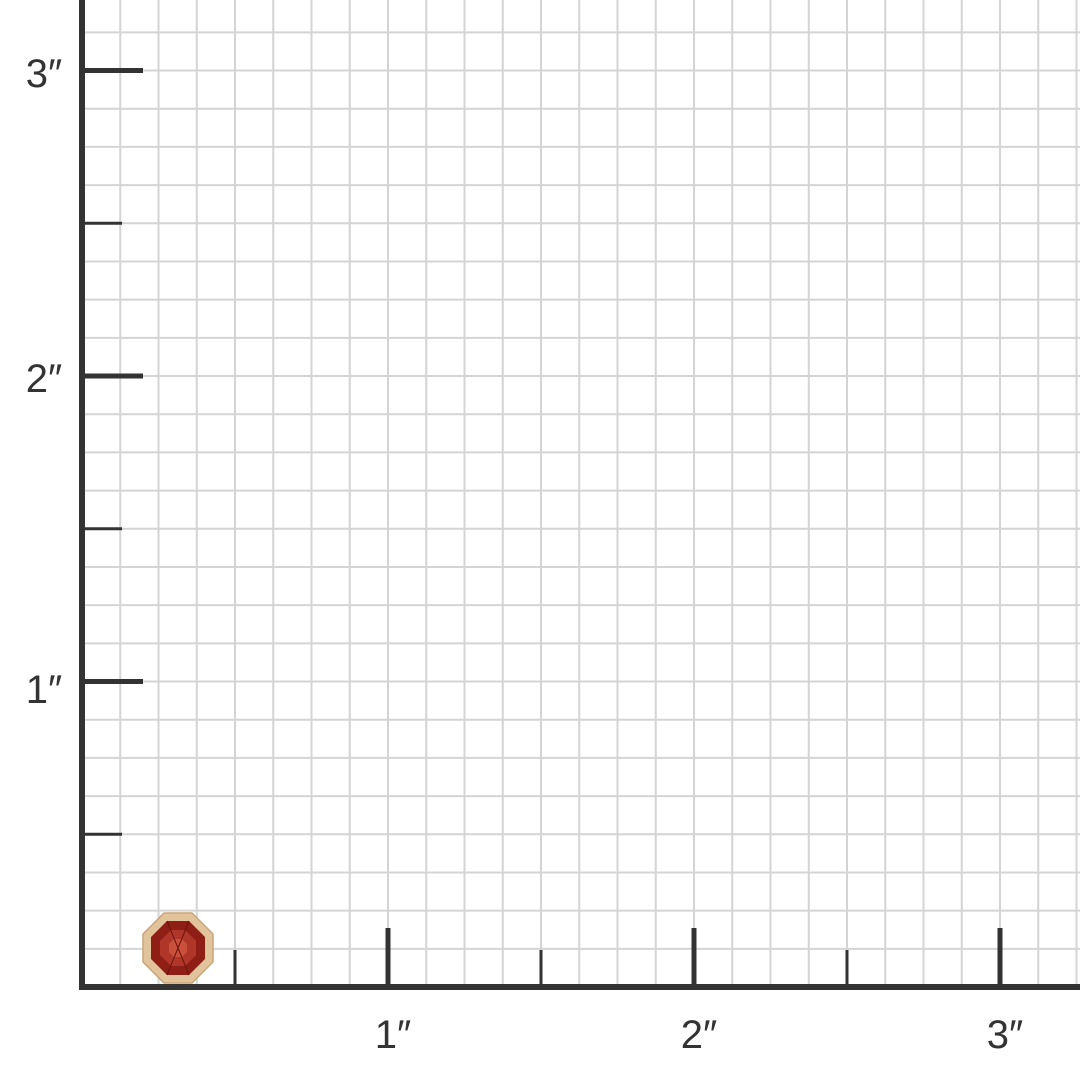  I want to click on earring-gem-image, so click(178, 948).